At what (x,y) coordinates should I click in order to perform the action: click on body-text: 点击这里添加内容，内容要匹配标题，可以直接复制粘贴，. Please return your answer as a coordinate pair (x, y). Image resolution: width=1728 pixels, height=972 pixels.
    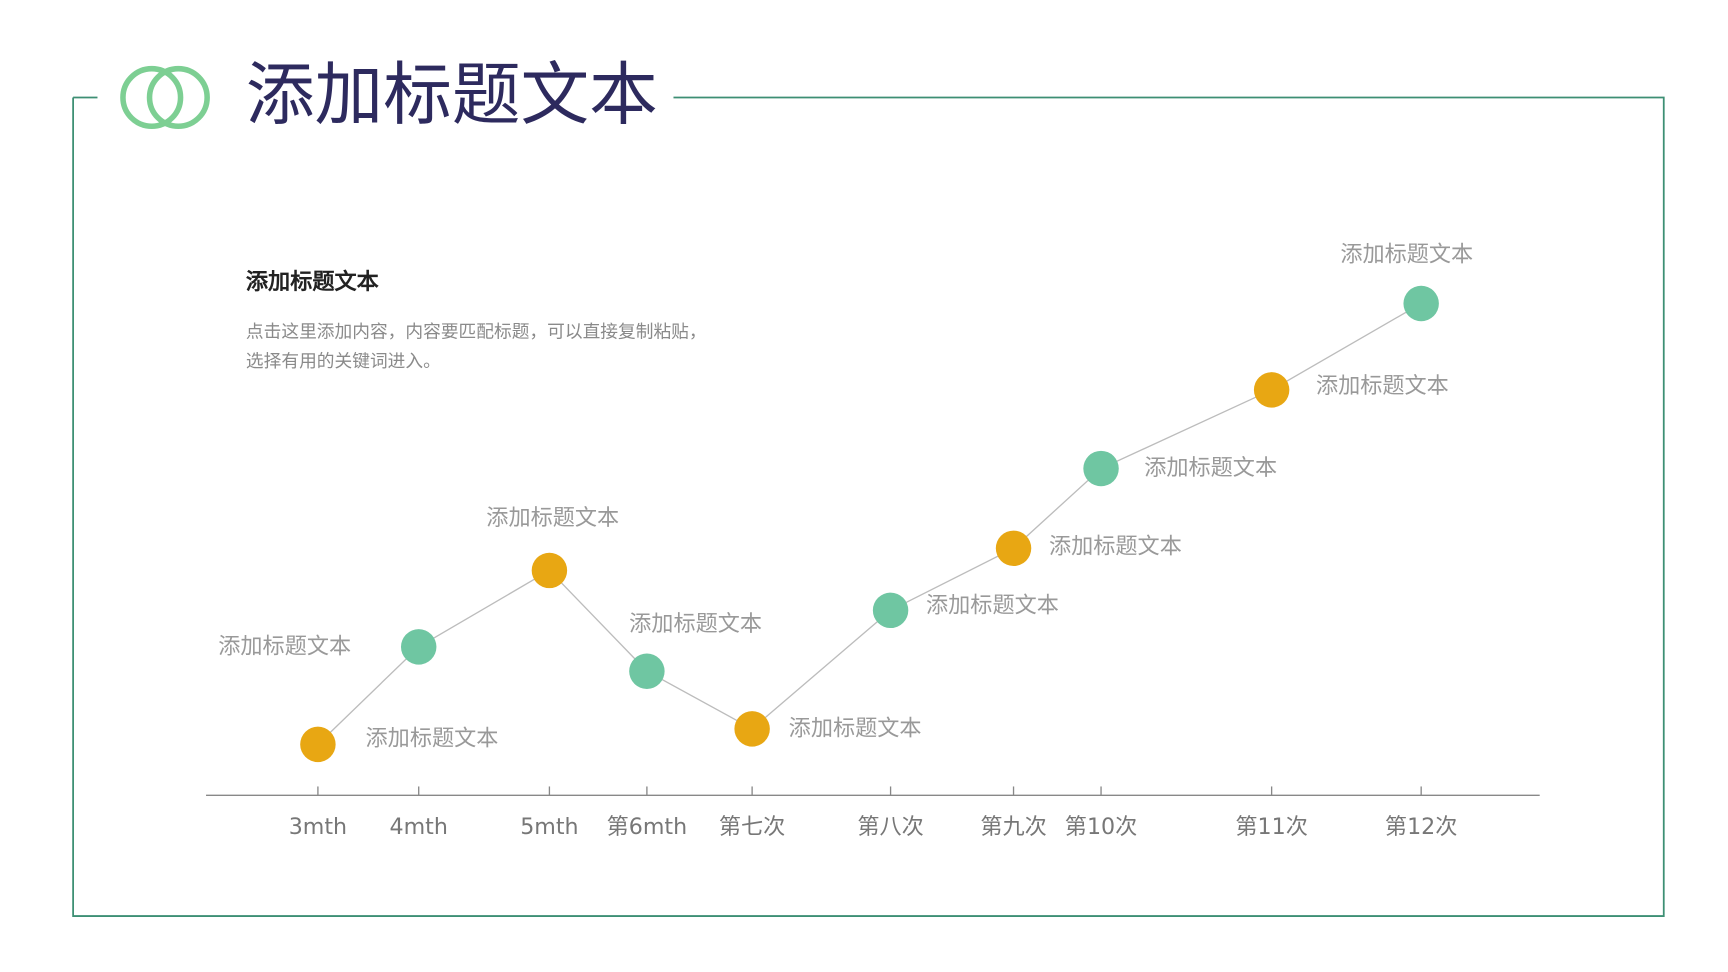
    Looking at the image, I should click on (476, 331).